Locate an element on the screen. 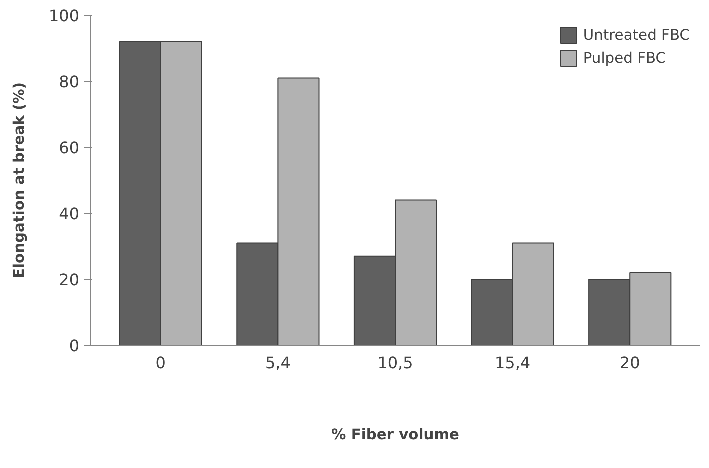 The height and width of the screenshot is (468, 709). x-tick-label: 0 is located at coordinates (161, 363).